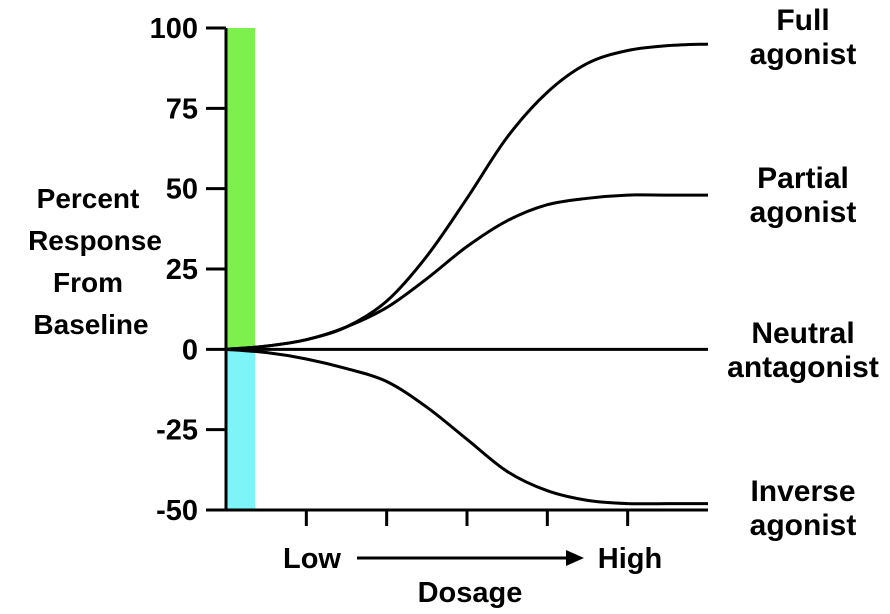  What do you see at coordinates (575, 558) in the screenshot?
I see `x-axis-arrowhead` at bounding box center [575, 558].